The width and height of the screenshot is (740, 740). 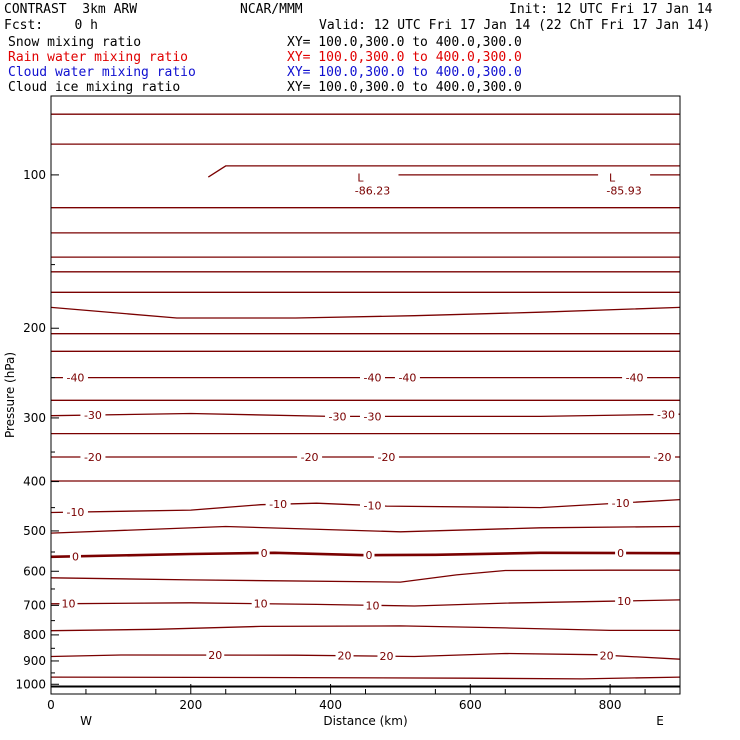 What do you see at coordinates (51, 705) in the screenshot?
I see `x-tick-label: 0` at bounding box center [51, 705].